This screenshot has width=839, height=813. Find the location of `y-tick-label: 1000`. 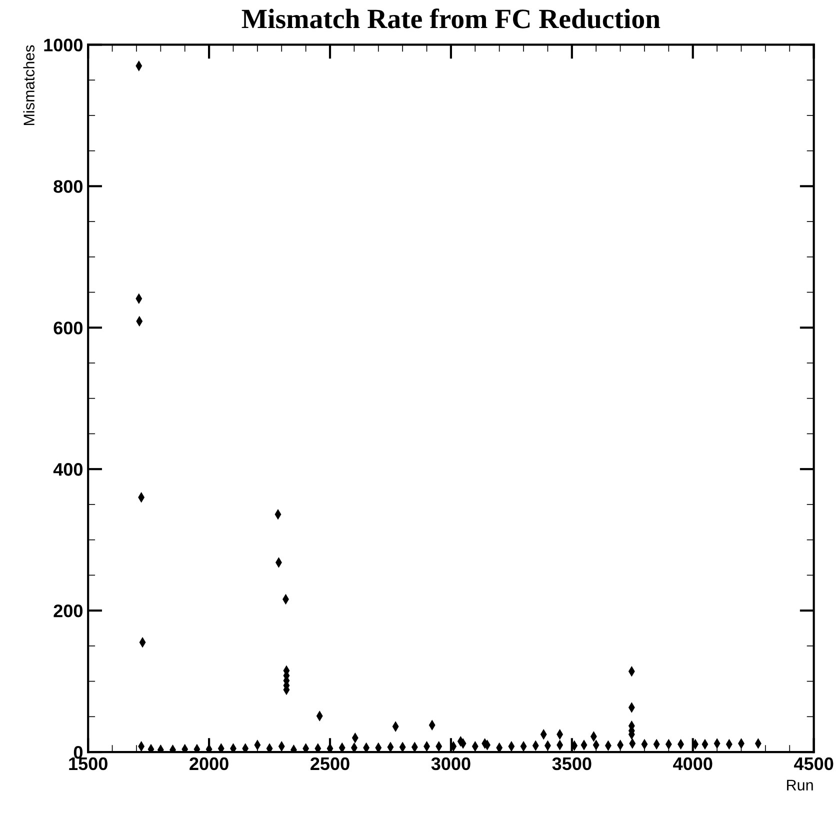

y-tick-label: 1000 is located at coordinates (63, 45).